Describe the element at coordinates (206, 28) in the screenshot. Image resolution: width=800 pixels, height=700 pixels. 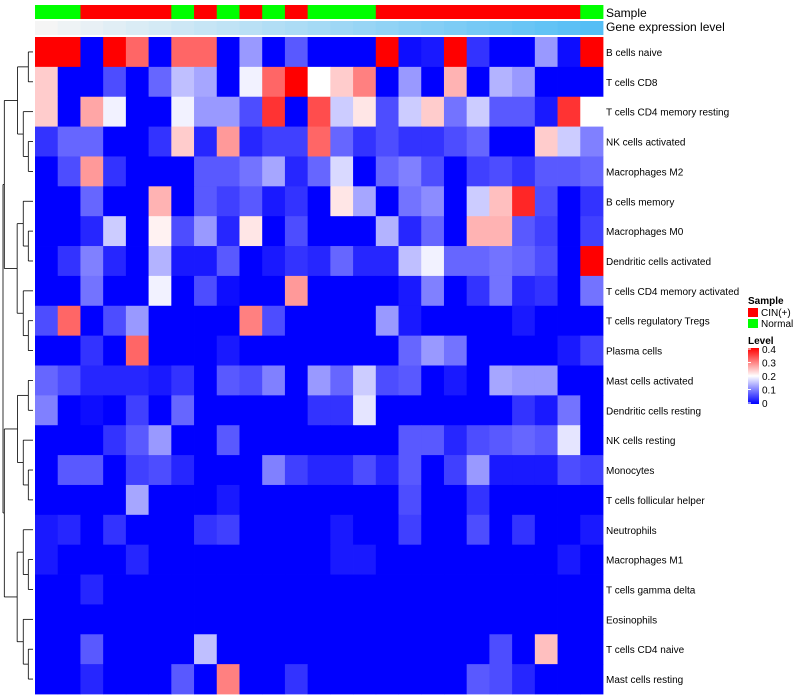
I see `expression-annotation-cell` at that location.